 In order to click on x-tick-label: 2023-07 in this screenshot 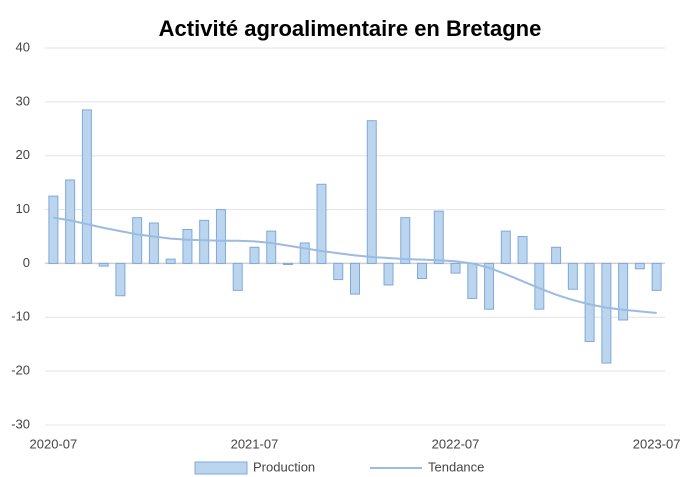, I will do `click(657, 443)`.